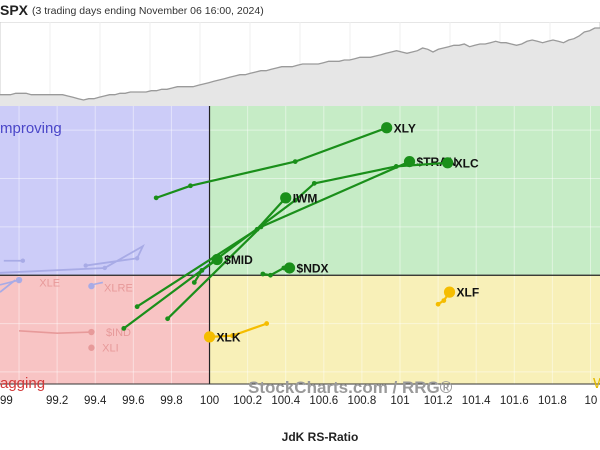  Describe the element at coordinates (19, 280) in the screenshot. I see `faded-head-xle` at that location.